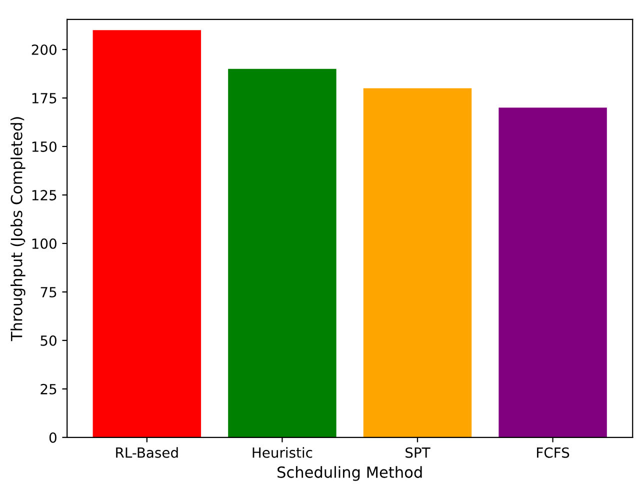 Image resolution: width=639 pixels, height=486 pixels. I want to click on y-tick-label: 75, so click(48, 292).